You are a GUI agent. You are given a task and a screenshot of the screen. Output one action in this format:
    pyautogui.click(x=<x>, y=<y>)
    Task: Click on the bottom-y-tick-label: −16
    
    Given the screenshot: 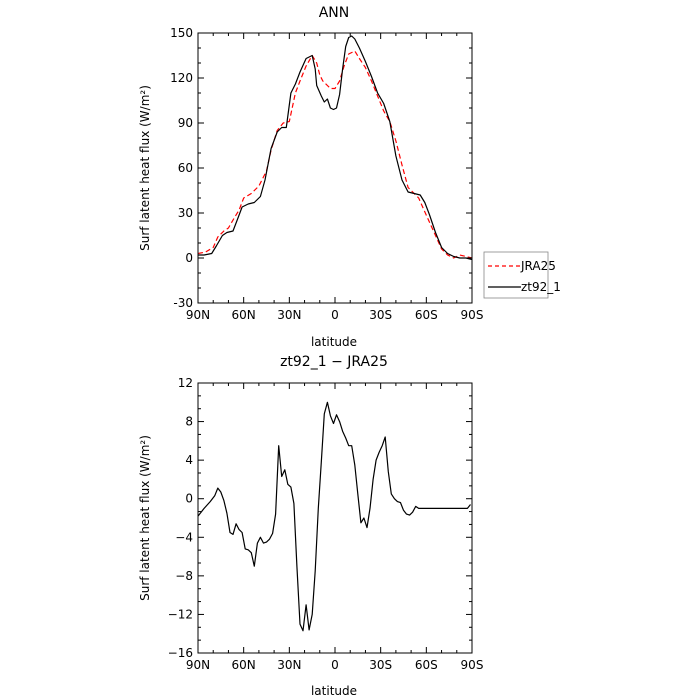 What is the action you would take?
    pyautogui.click(x=180, y=653)
    